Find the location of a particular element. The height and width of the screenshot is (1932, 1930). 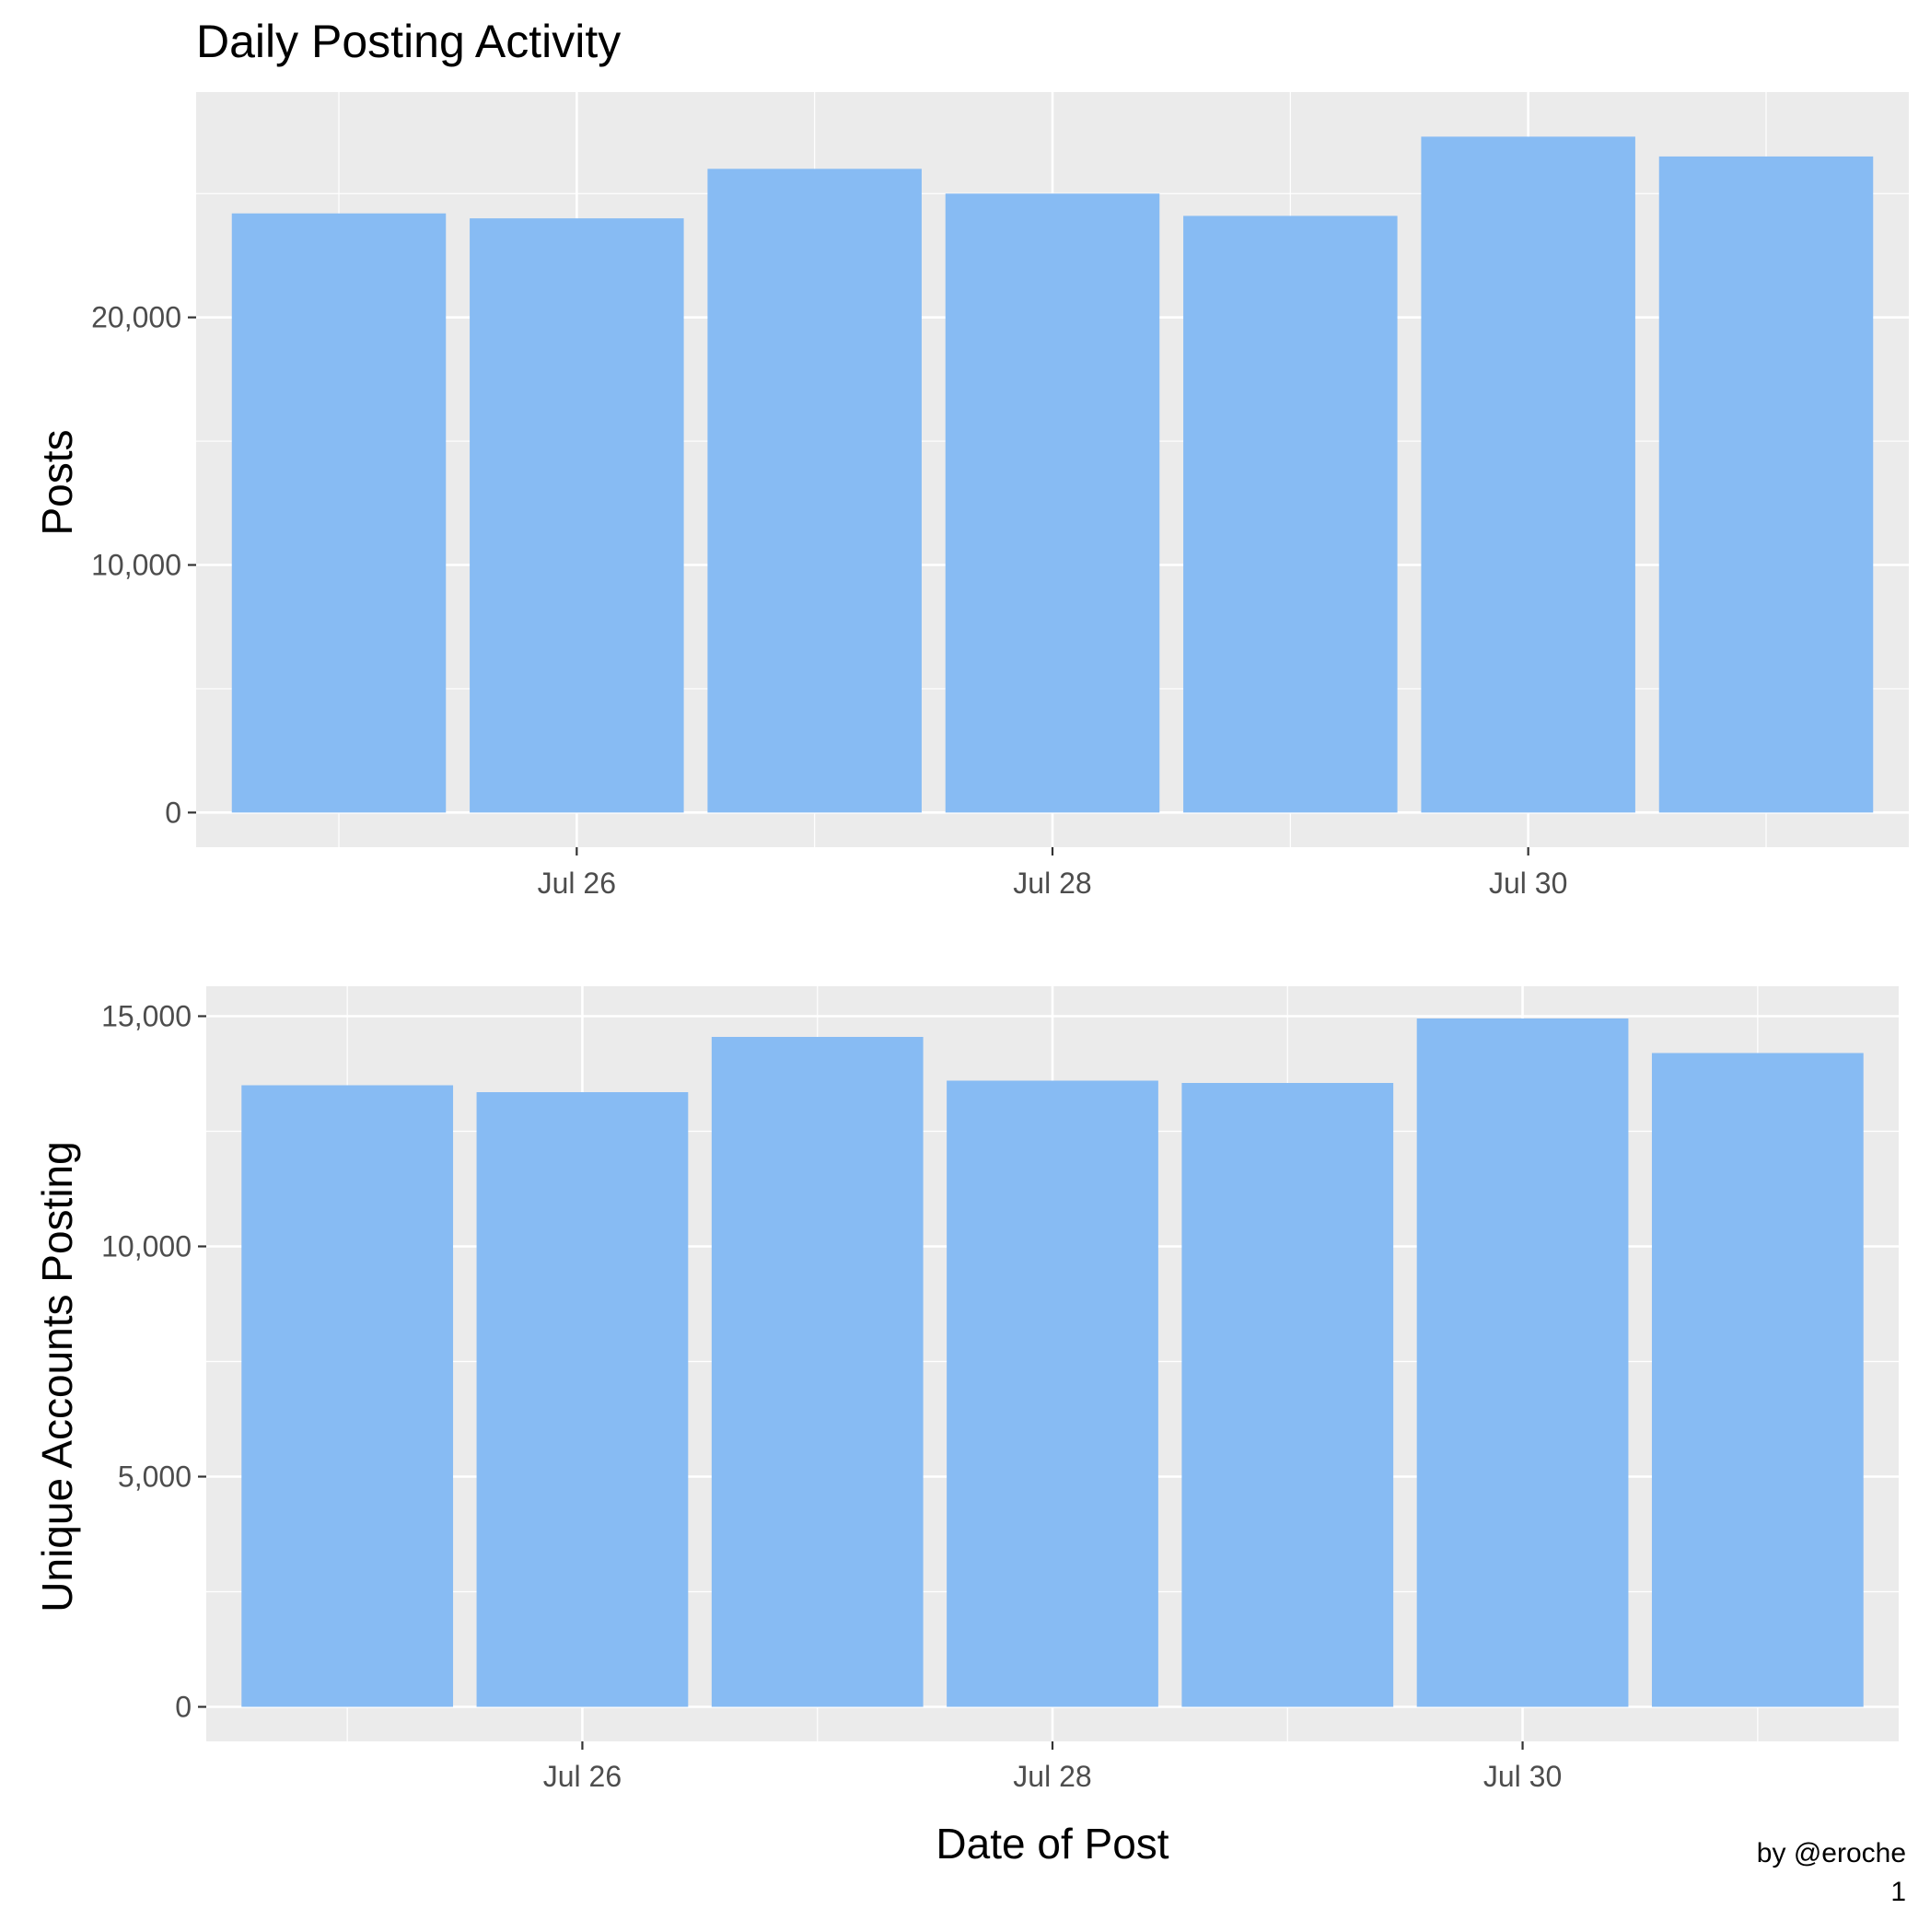

chart-title: Daily Posting Activity is located at coordinates (408, 41).